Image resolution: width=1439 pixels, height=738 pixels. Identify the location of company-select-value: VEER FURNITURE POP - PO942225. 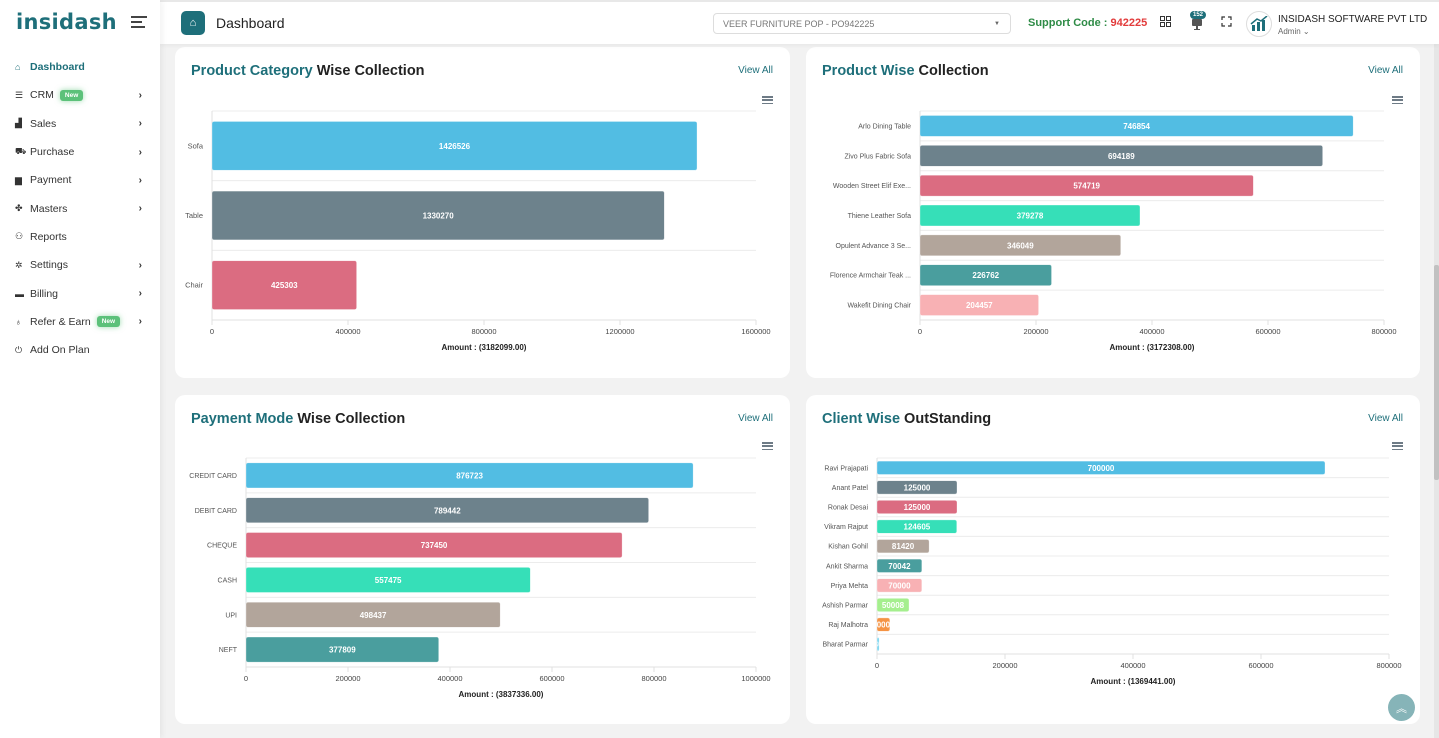
(799, 23).